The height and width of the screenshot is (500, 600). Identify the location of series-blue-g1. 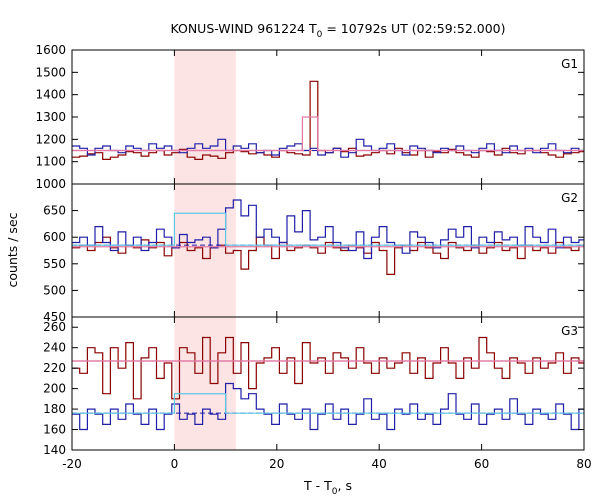
(328, 148).